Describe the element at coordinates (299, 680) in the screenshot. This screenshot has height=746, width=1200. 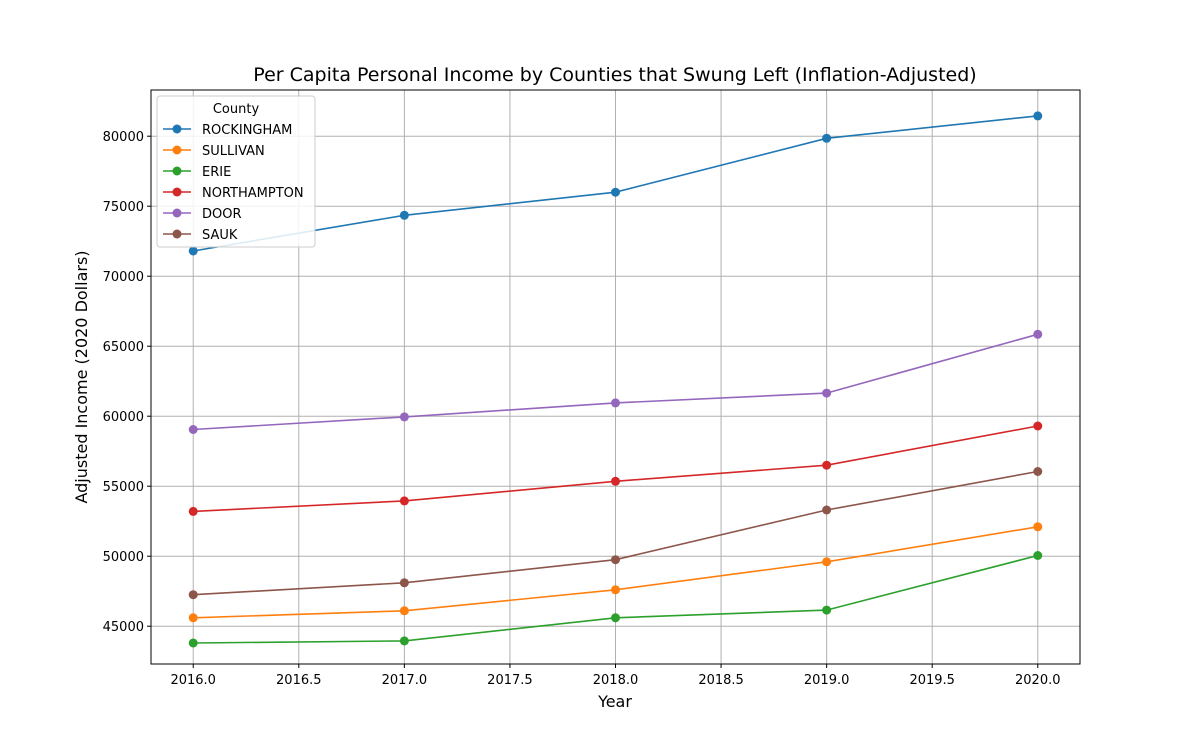
I see `x-tick-label: 2016.5` at that location.